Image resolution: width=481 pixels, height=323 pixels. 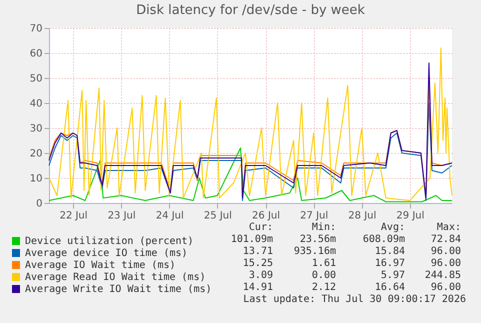 What do you see at coordinates (260, 228) in the screenshot?
I see `text: Cur:` at bounding box center [260, 228].